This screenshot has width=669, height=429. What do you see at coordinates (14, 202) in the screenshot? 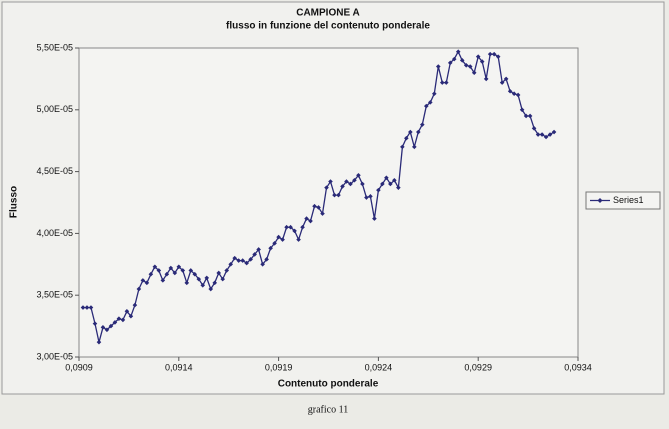
I see `y-axis-label: Flusso` at bounding box center [14, 202].